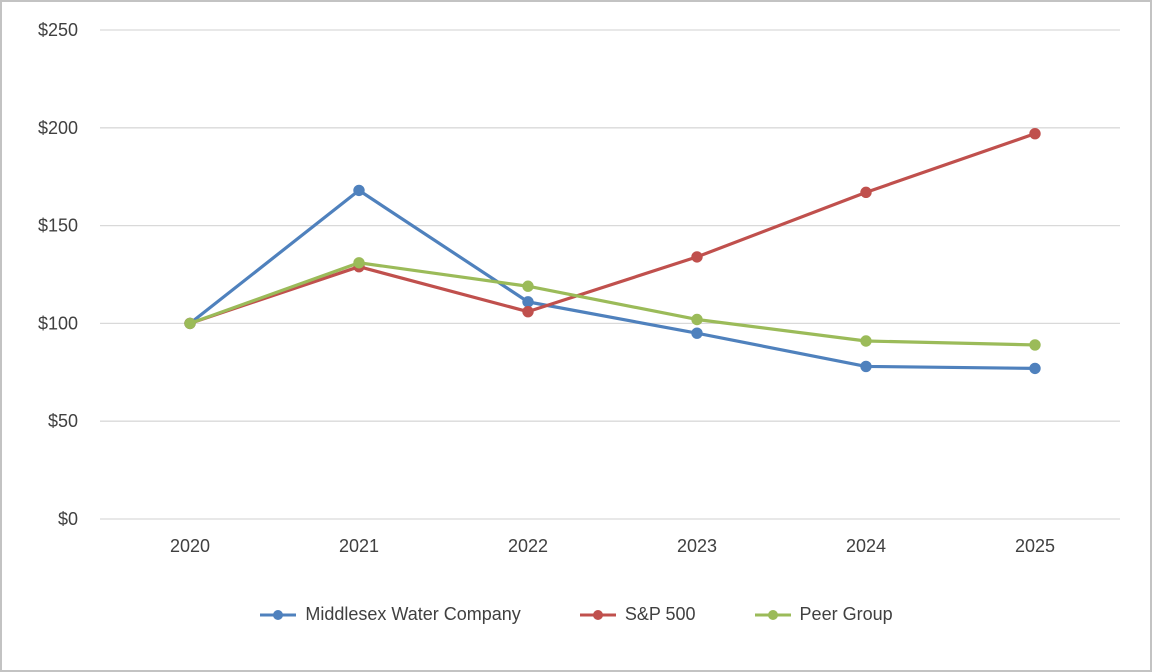 The width and height of the screenshot is (1152, 672). I want to click on legend-label: S&P 500, so click(660, 614).